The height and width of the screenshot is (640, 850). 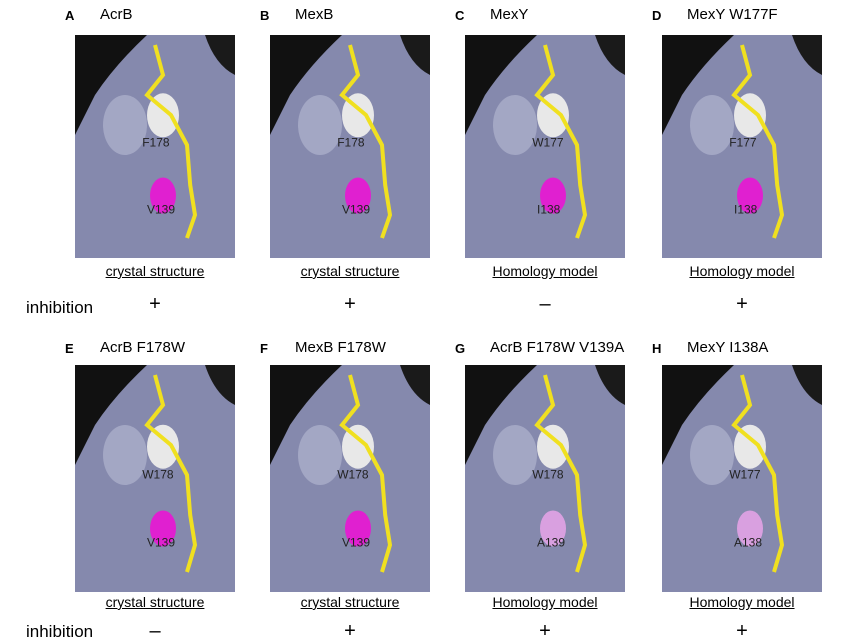 What do you see at coordinates (460, 15) in the screenshot?
I see `panel-letter: C` at bounding box center [460, 15].